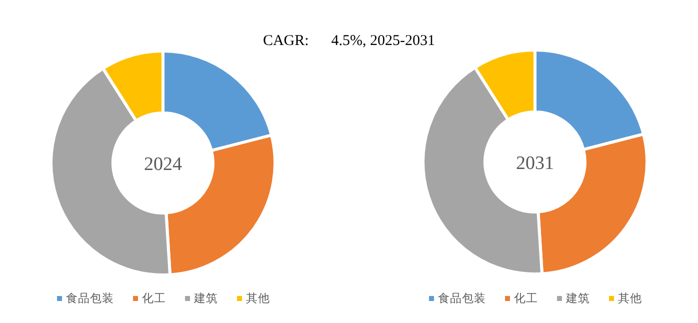 The height and width of the screenshot is (323, 698). Describe the element at coordinates (535, 163) in the screenshot. I see `text: 2031` at that location.